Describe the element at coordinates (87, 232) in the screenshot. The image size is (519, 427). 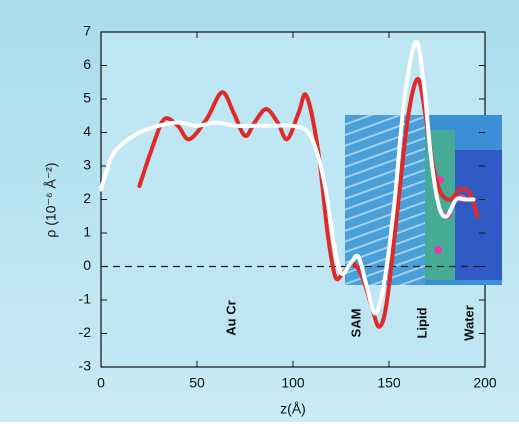
I see `y-tick-label: 1` at that location.